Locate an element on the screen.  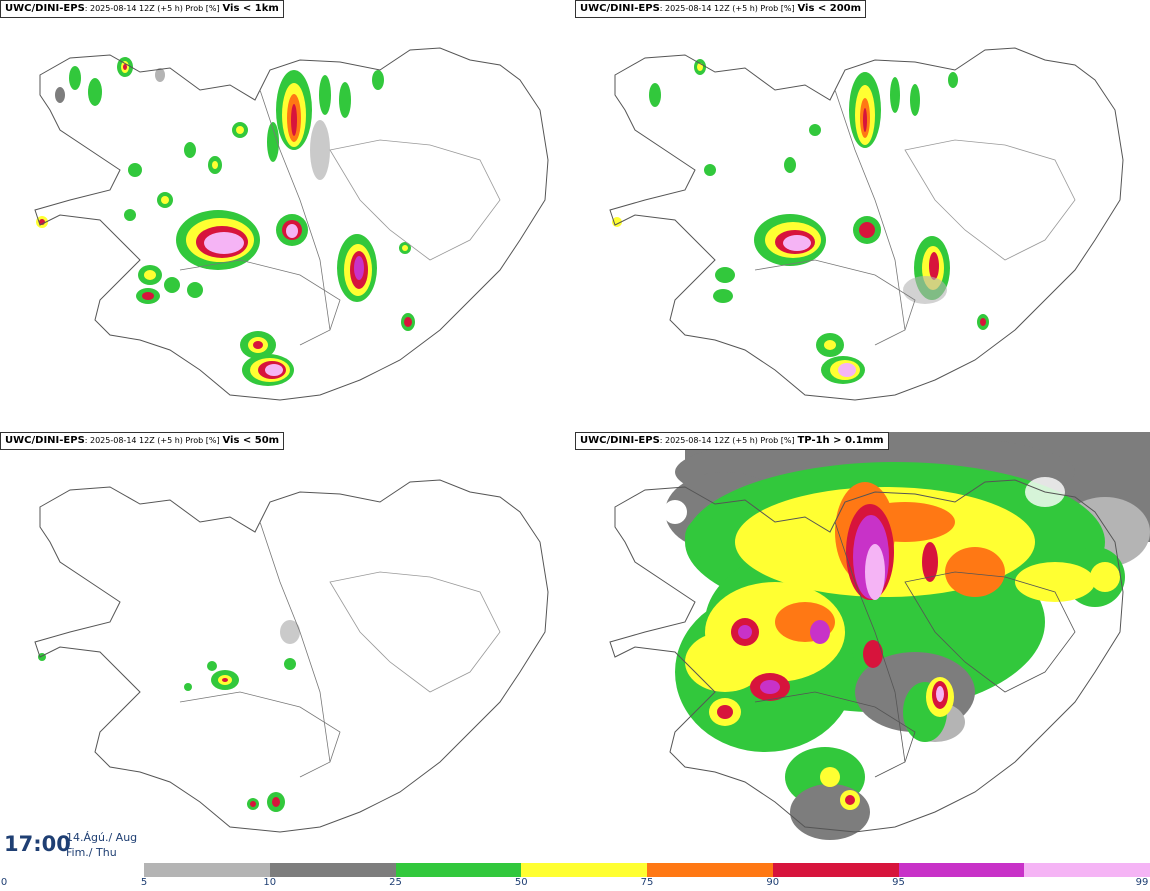
legend-tick-label: 99 is located at coordinates (1142, 882).